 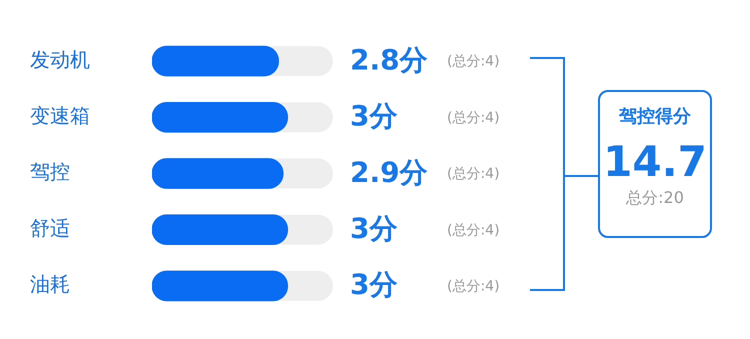 I want to click on text: 14.7, so click(x=655, y=162).